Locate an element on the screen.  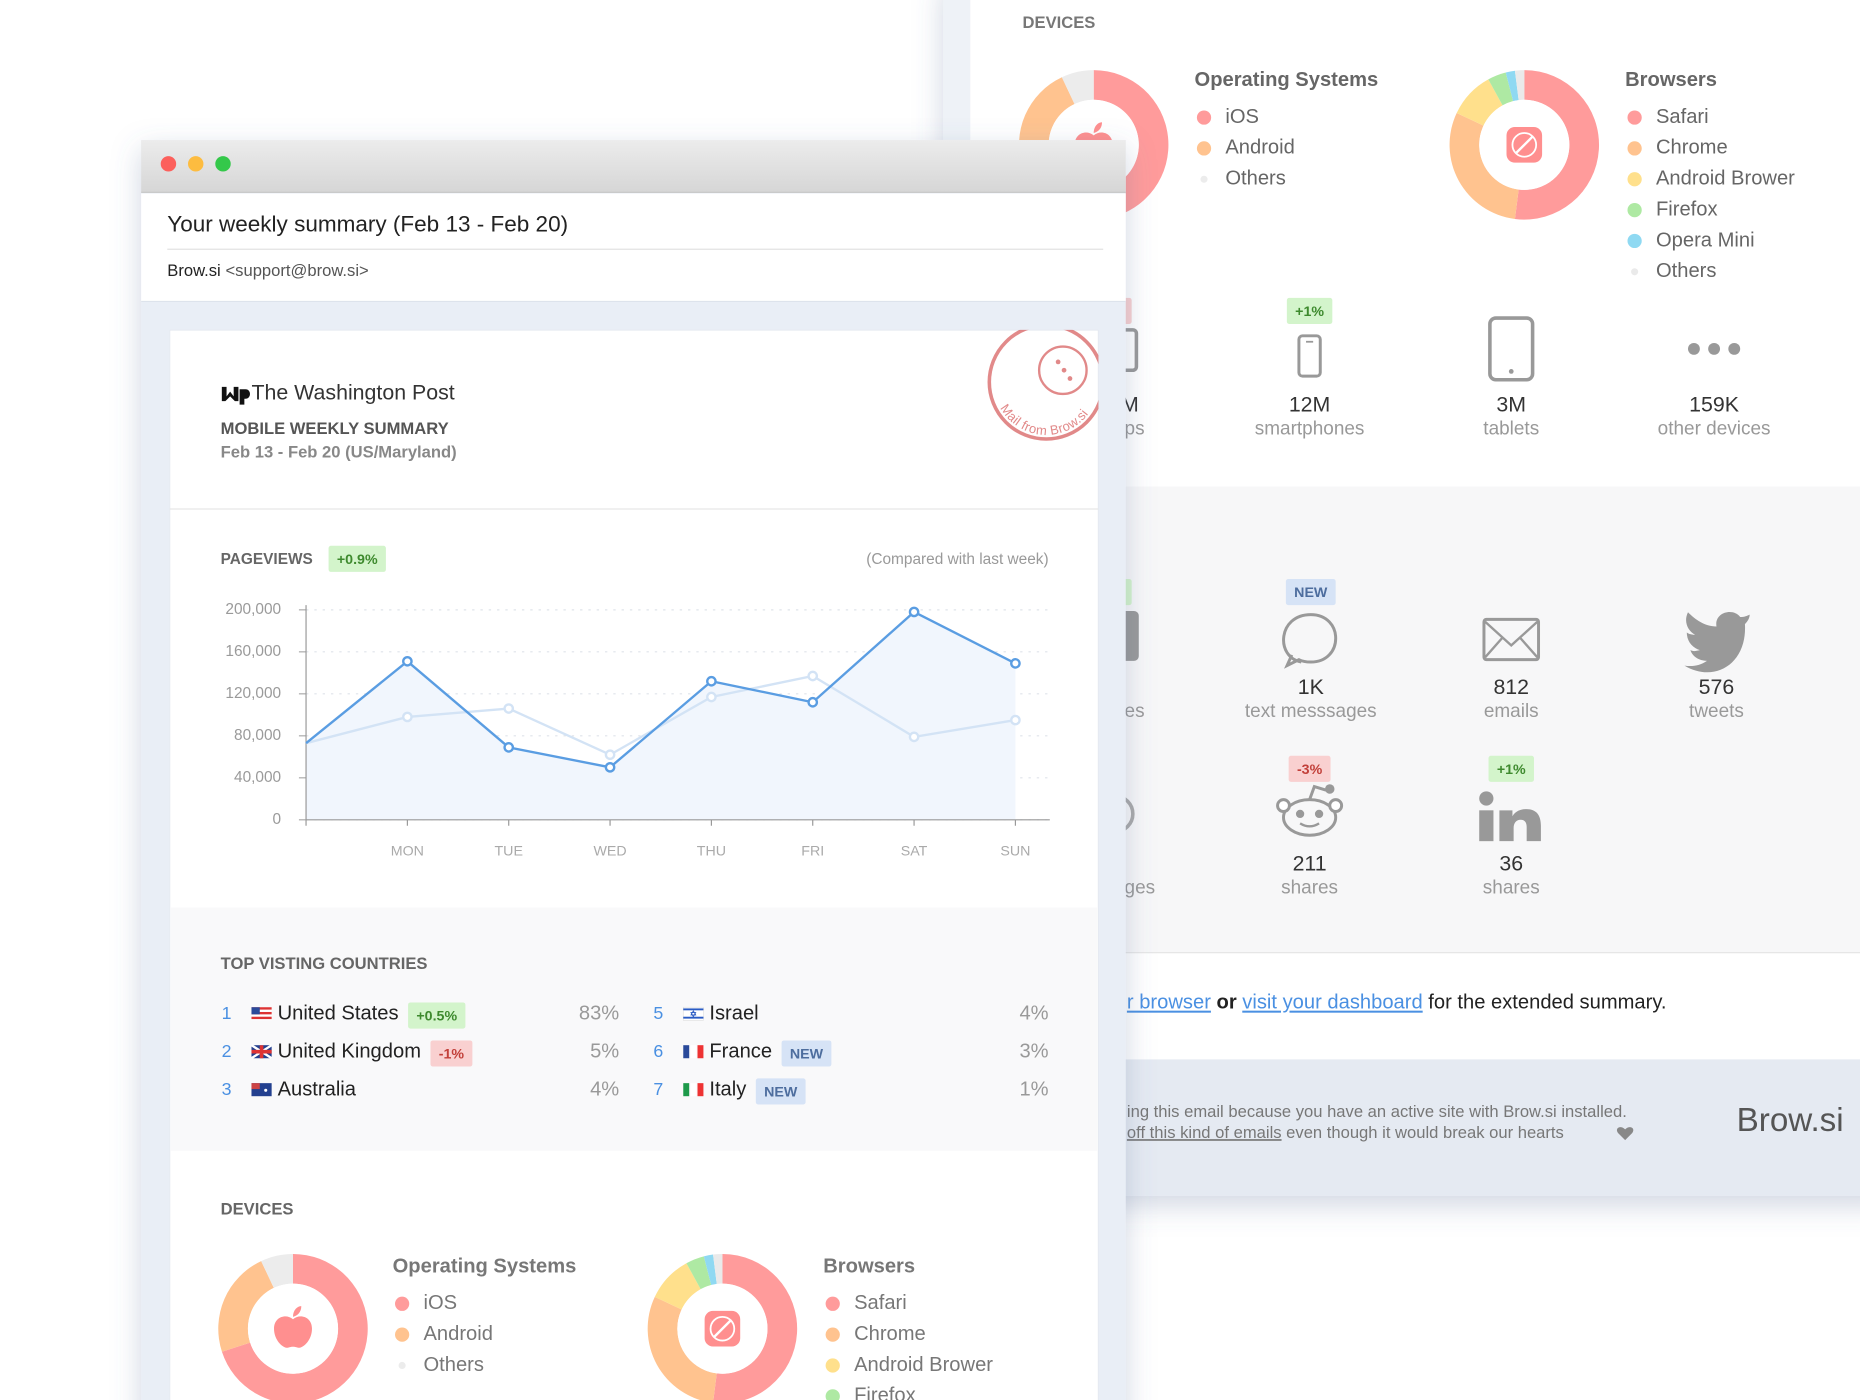
device-value: 159K is located at coordinates (1714, 404).